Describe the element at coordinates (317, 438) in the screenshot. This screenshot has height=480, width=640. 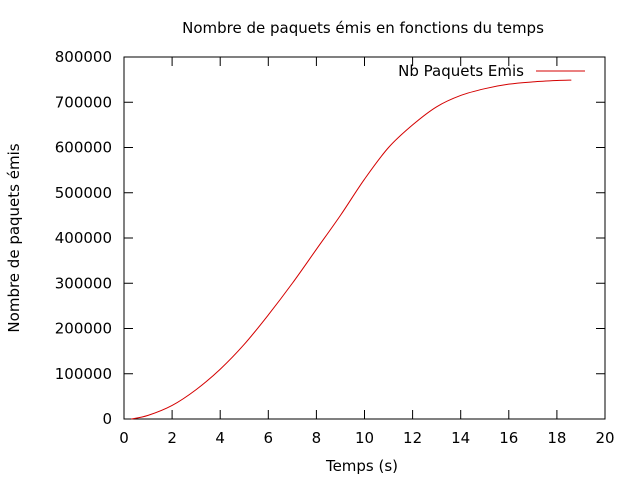
I see `x-tick-label: 8` at that location.